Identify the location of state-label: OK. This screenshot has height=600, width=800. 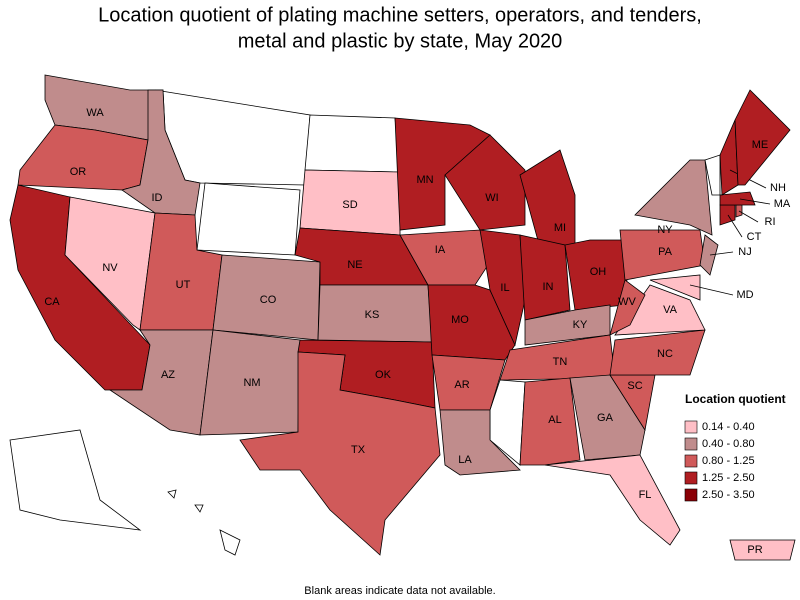
(383, 375).